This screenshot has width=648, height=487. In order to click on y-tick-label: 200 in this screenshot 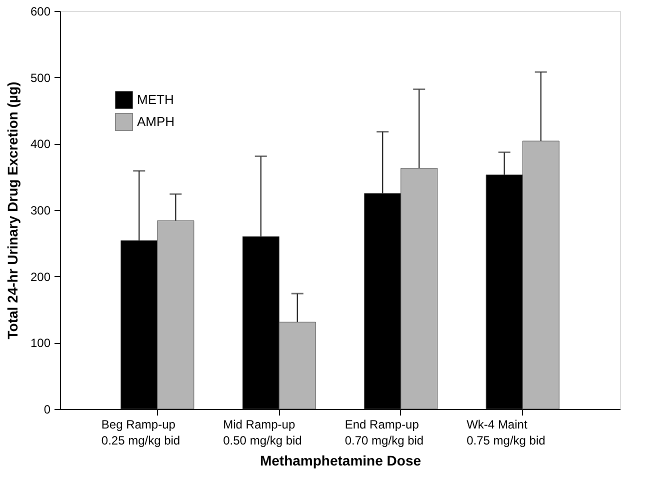, I will do `click(40, 277)`.